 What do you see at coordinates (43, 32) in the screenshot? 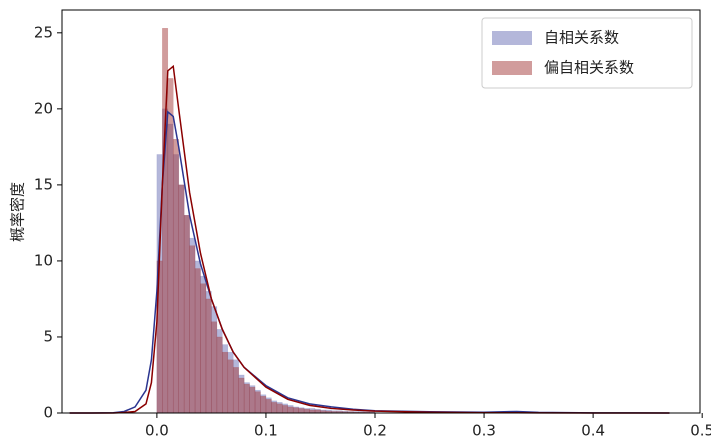
I see `y-tick-label: 25` at bounding box center [43, 32].